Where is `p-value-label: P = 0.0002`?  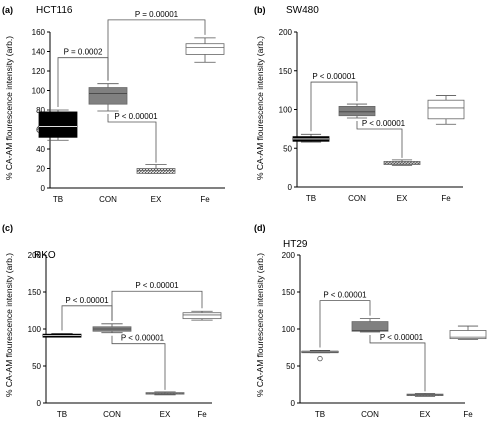 p-value-label: P = 0.0002 is located at coordinates (83, 52).